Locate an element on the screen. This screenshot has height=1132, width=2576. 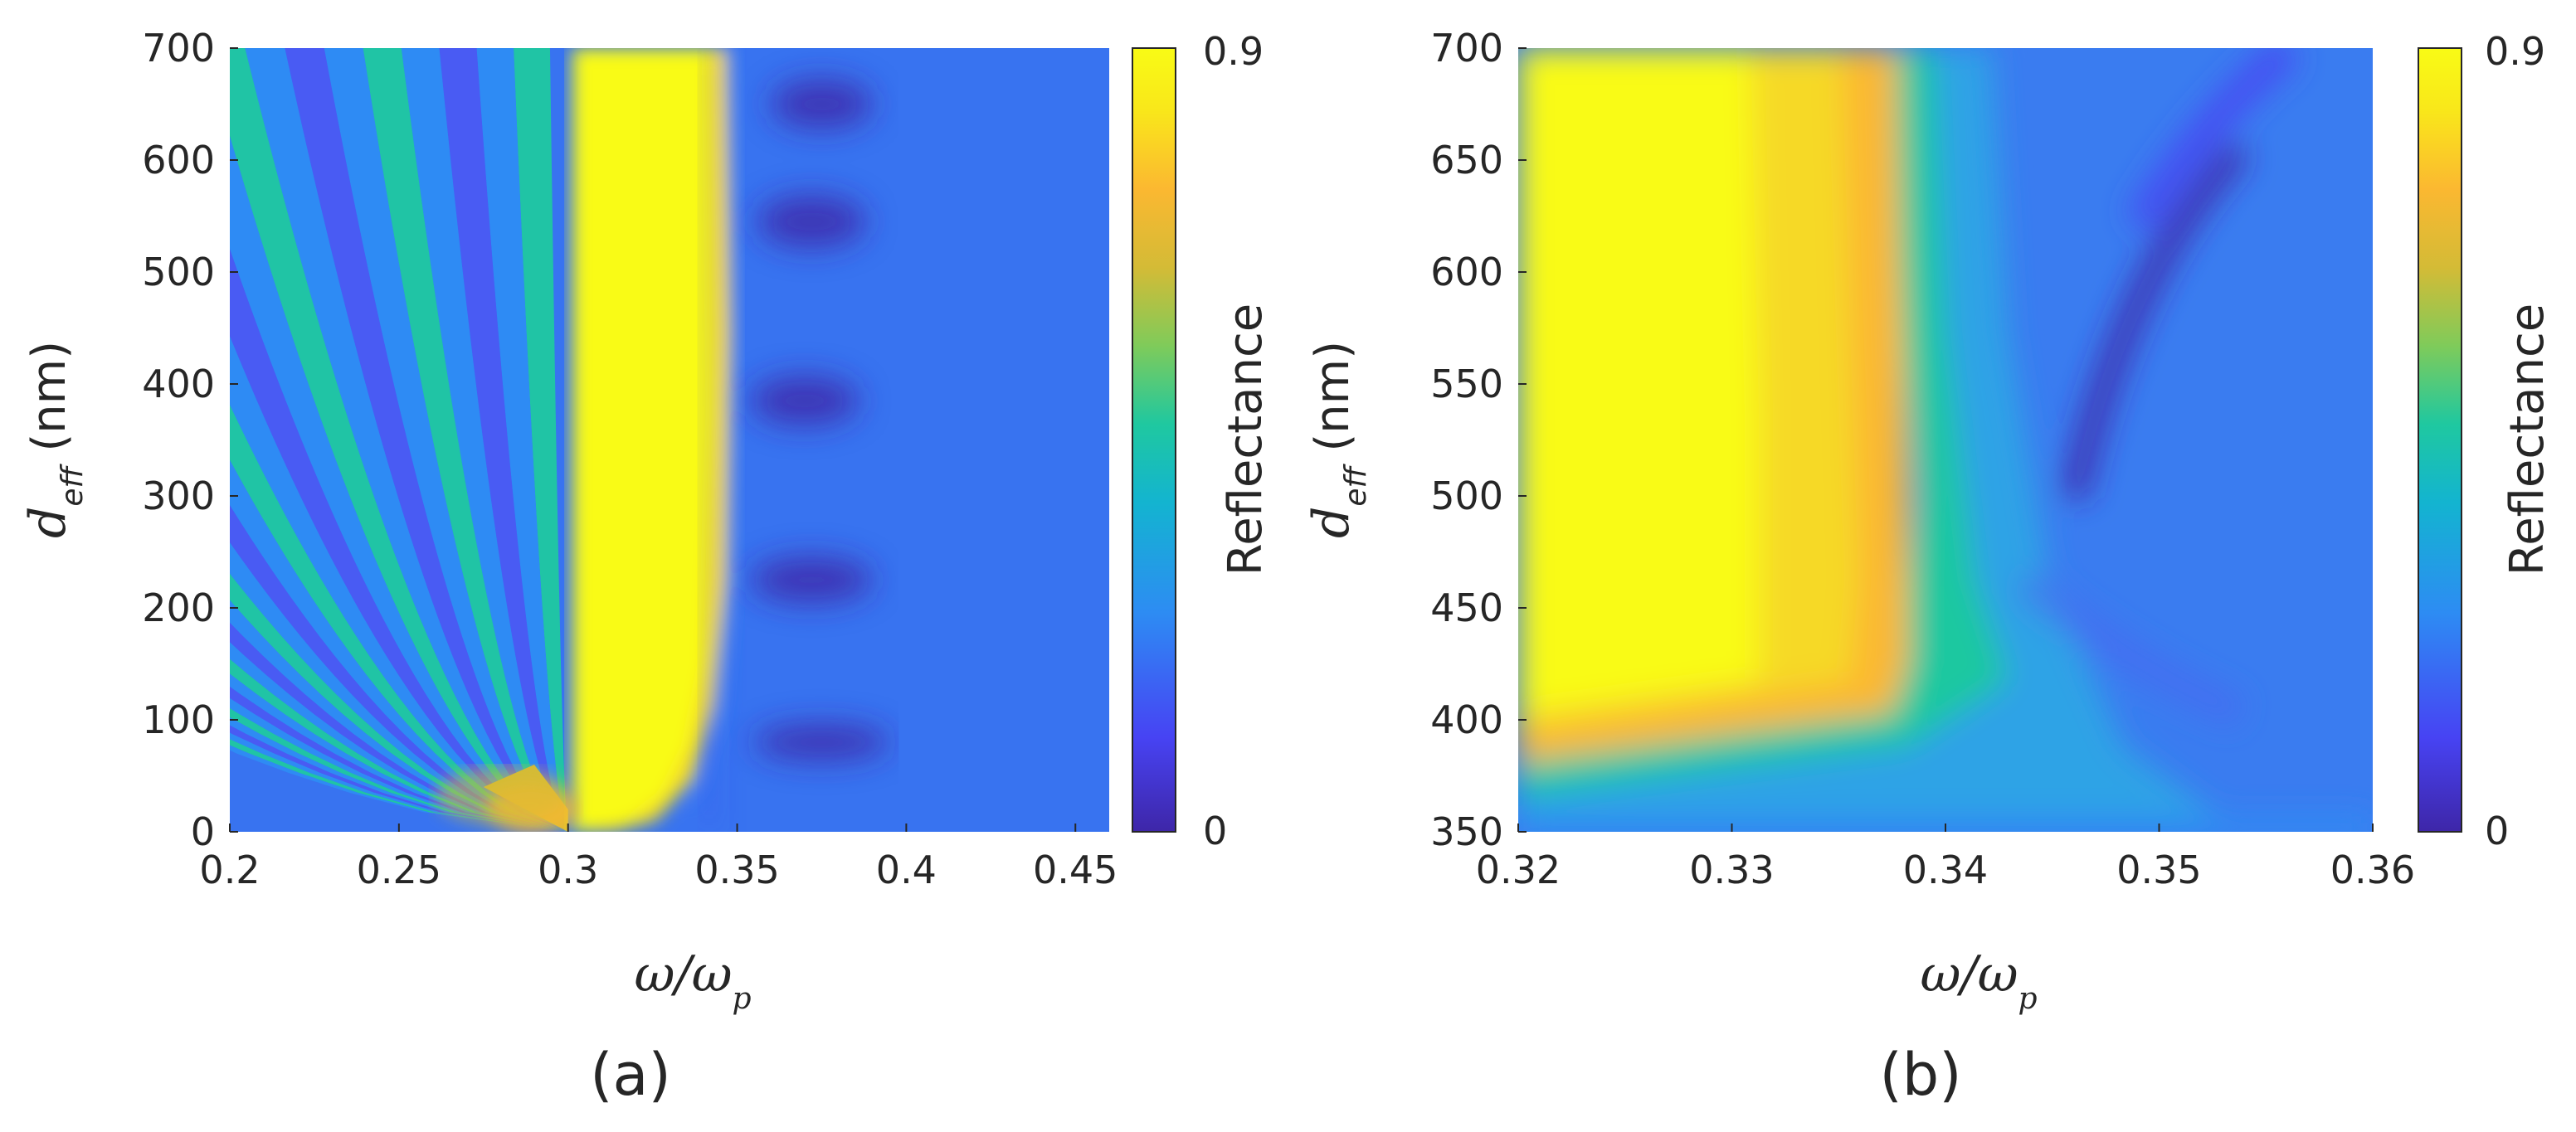
x-axis-label-b-sub: p is located at coordinates (2028, 999).